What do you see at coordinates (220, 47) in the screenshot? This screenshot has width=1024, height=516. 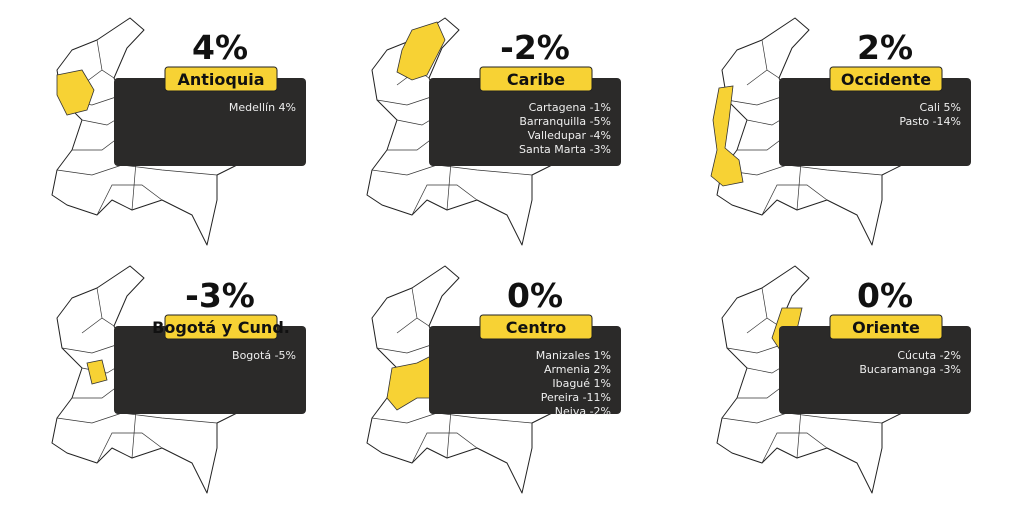 I see `region-change: 4%` at bounding box center [220, 47].